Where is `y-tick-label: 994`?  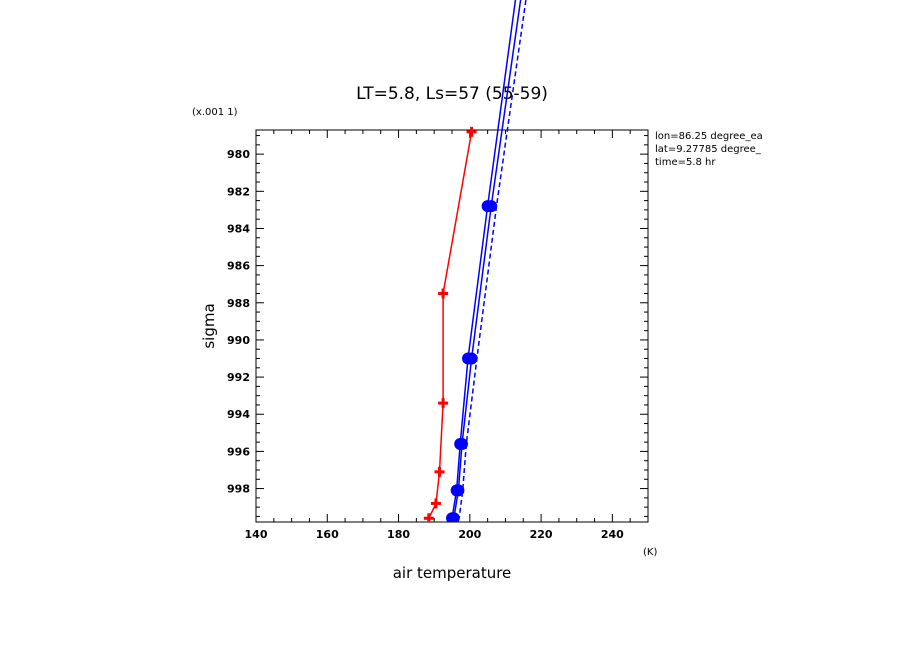 y-tick-label: 994 is located at coordinates (238, 414).